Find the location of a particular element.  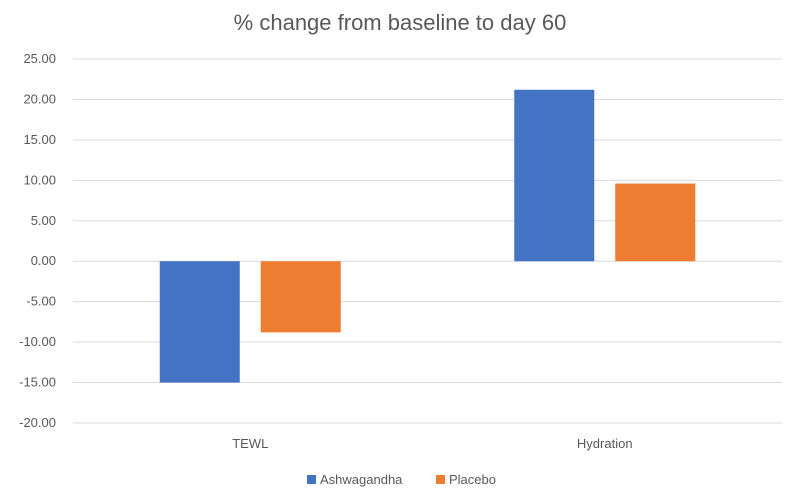

bar-ashwagandha-hydration is located at coordinates (554, 175).